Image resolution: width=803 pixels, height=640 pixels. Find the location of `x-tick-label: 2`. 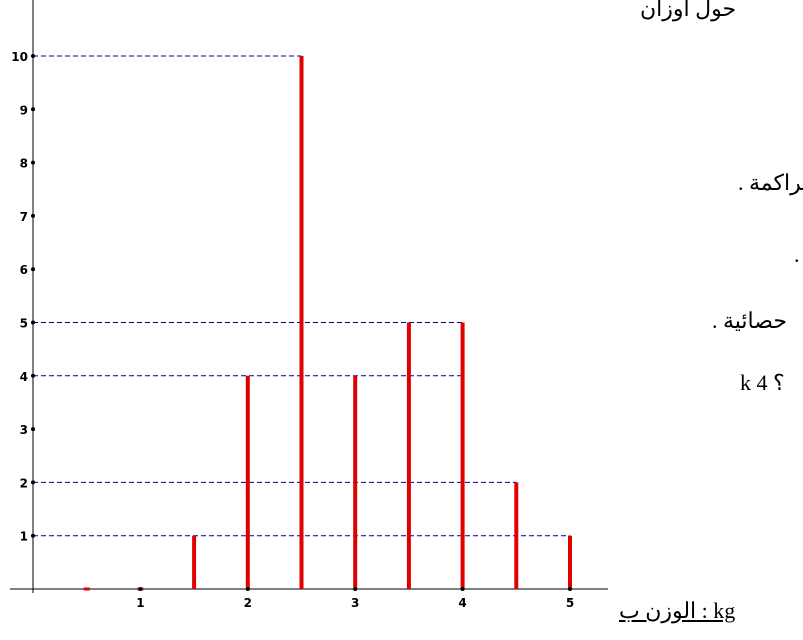

x-tick-label: 2 is located at coordinates (248, 603).